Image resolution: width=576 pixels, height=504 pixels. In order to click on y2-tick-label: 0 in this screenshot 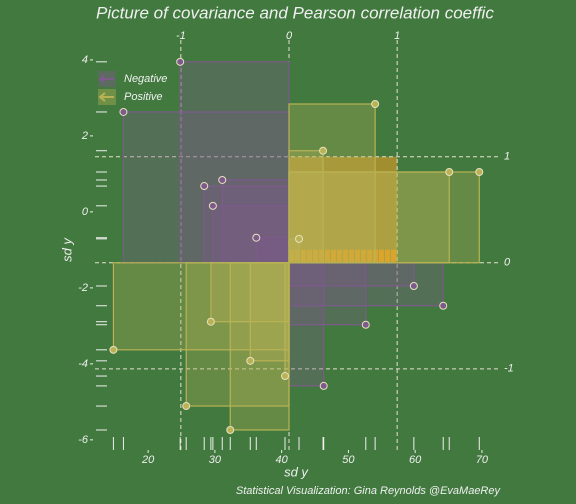, I will do `click(507, 263)`.